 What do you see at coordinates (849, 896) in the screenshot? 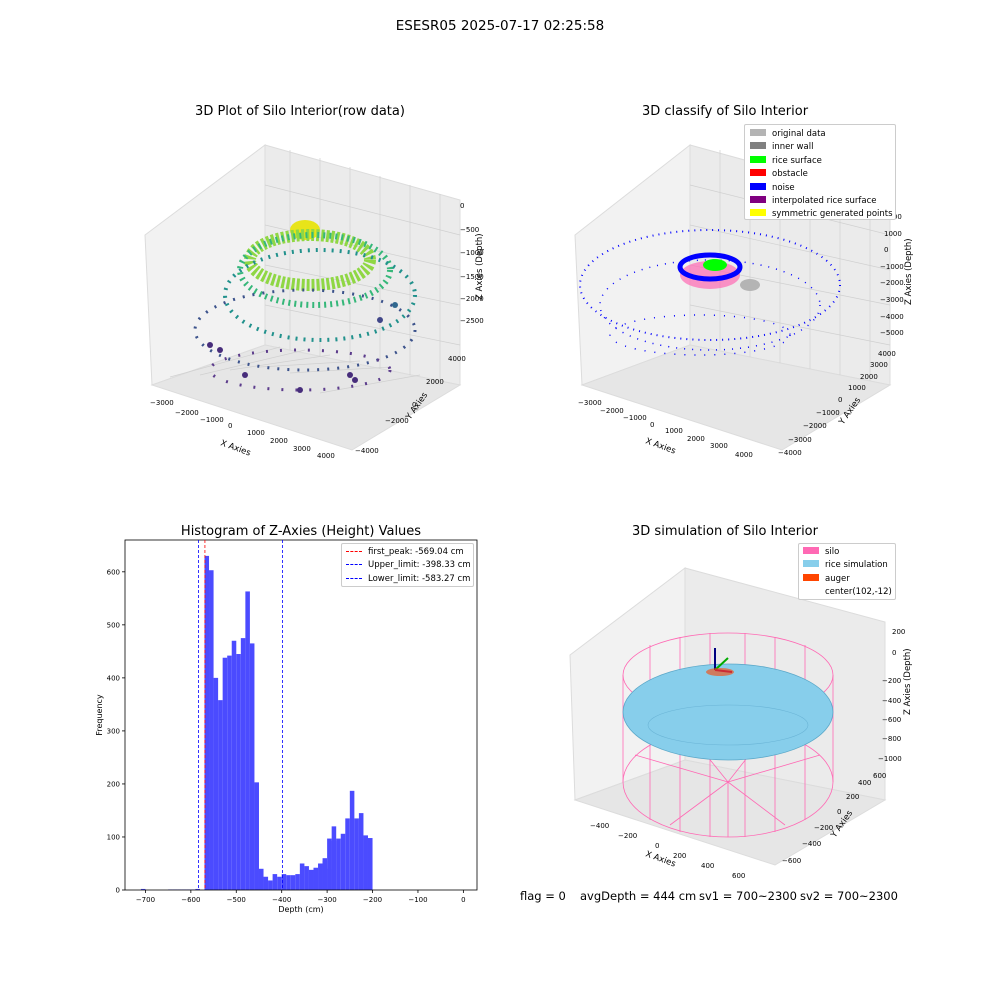
I see `footer-sv2: sv2 = 700~2300` at bounding box center [849, 896].